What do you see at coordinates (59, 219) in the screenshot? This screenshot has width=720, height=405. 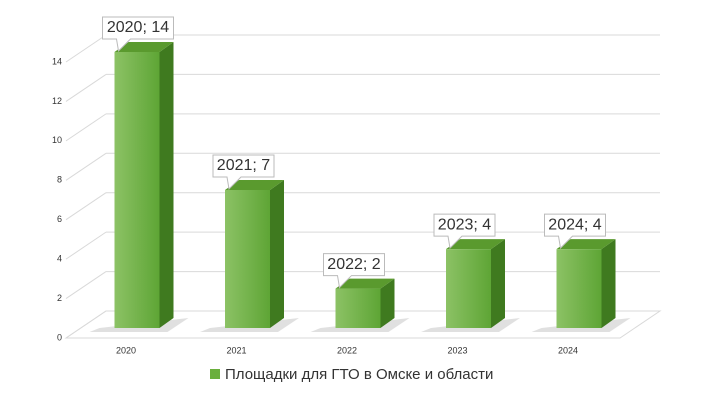 I see `y-tick-label: 6` at bounding box center [59, 219].